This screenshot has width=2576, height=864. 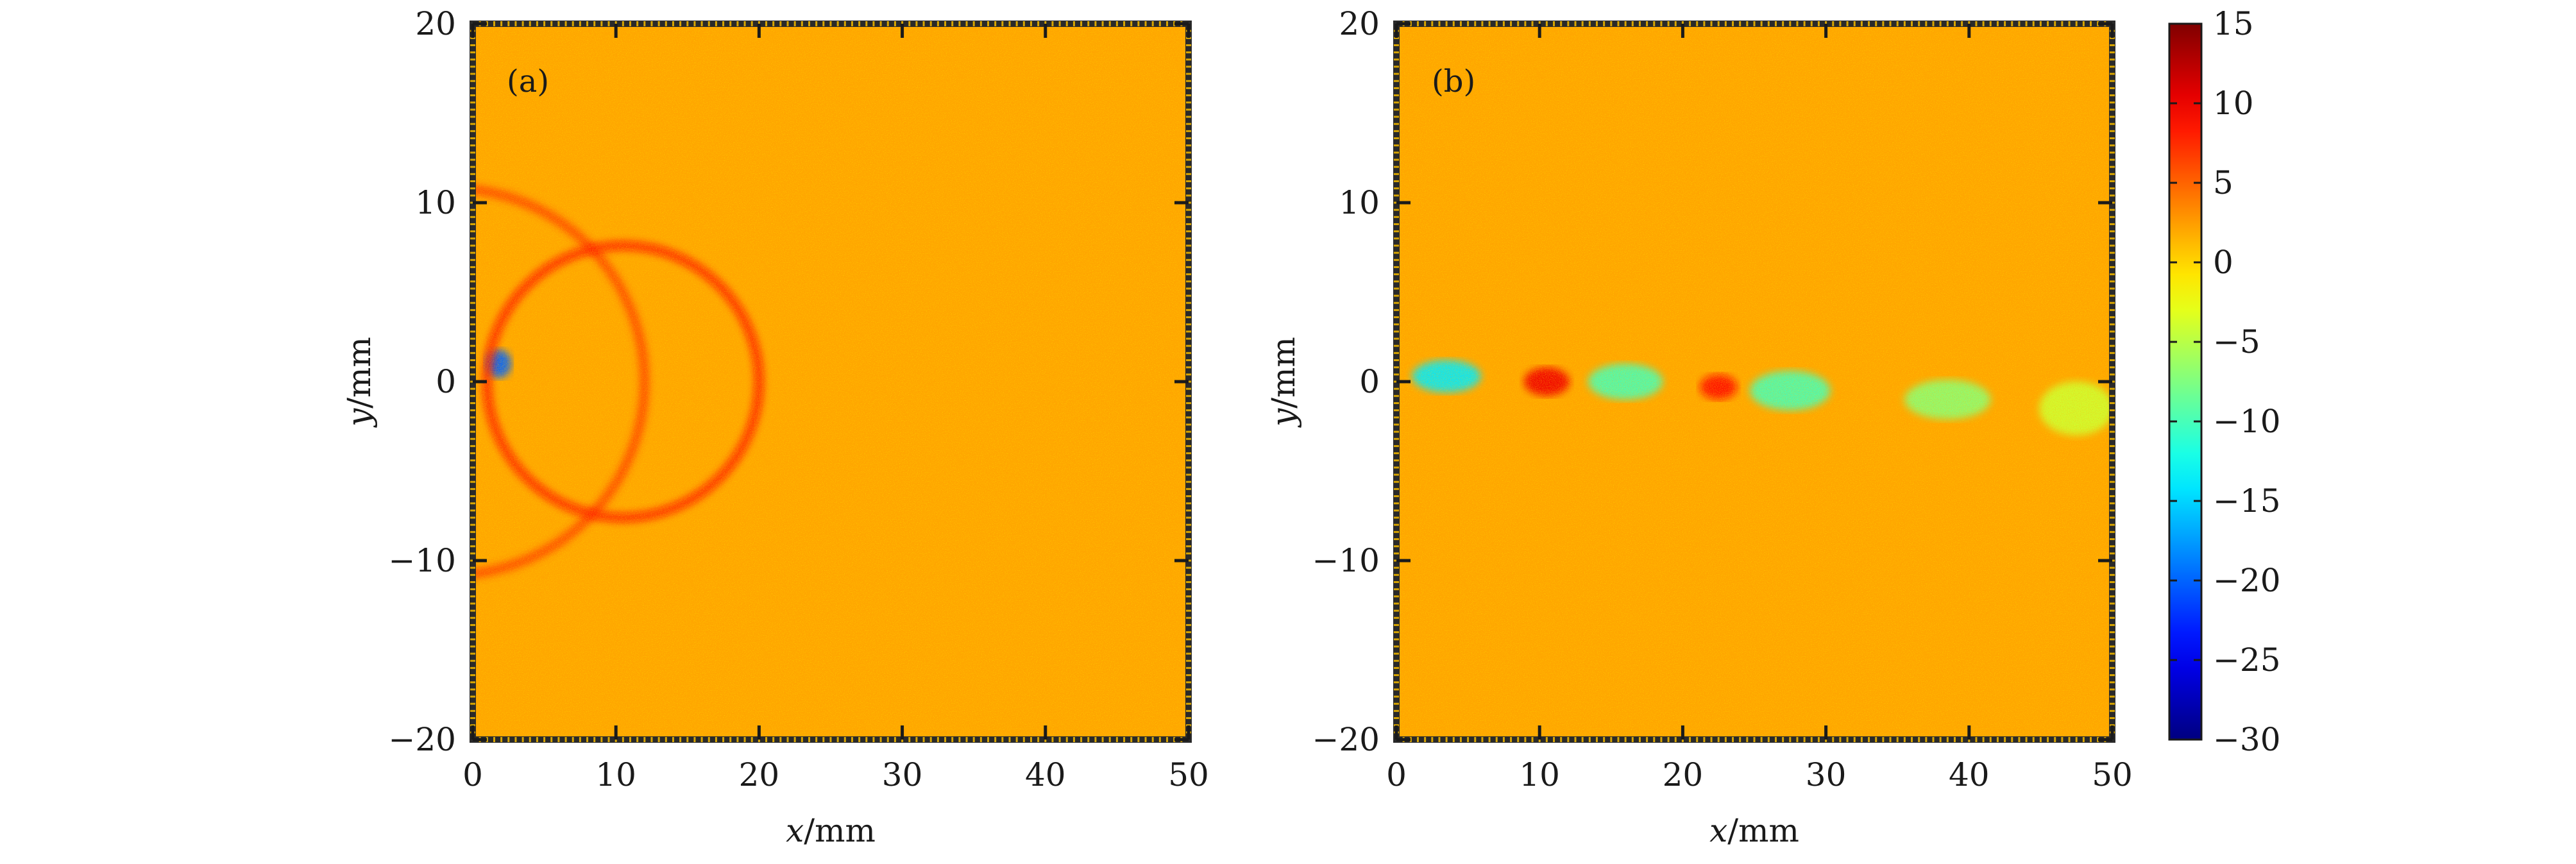 What do you see at coordinates (2223, 182) in the screenshot?
I see `colorbar-tick-label: 5` at bounding box center [2223, 182].